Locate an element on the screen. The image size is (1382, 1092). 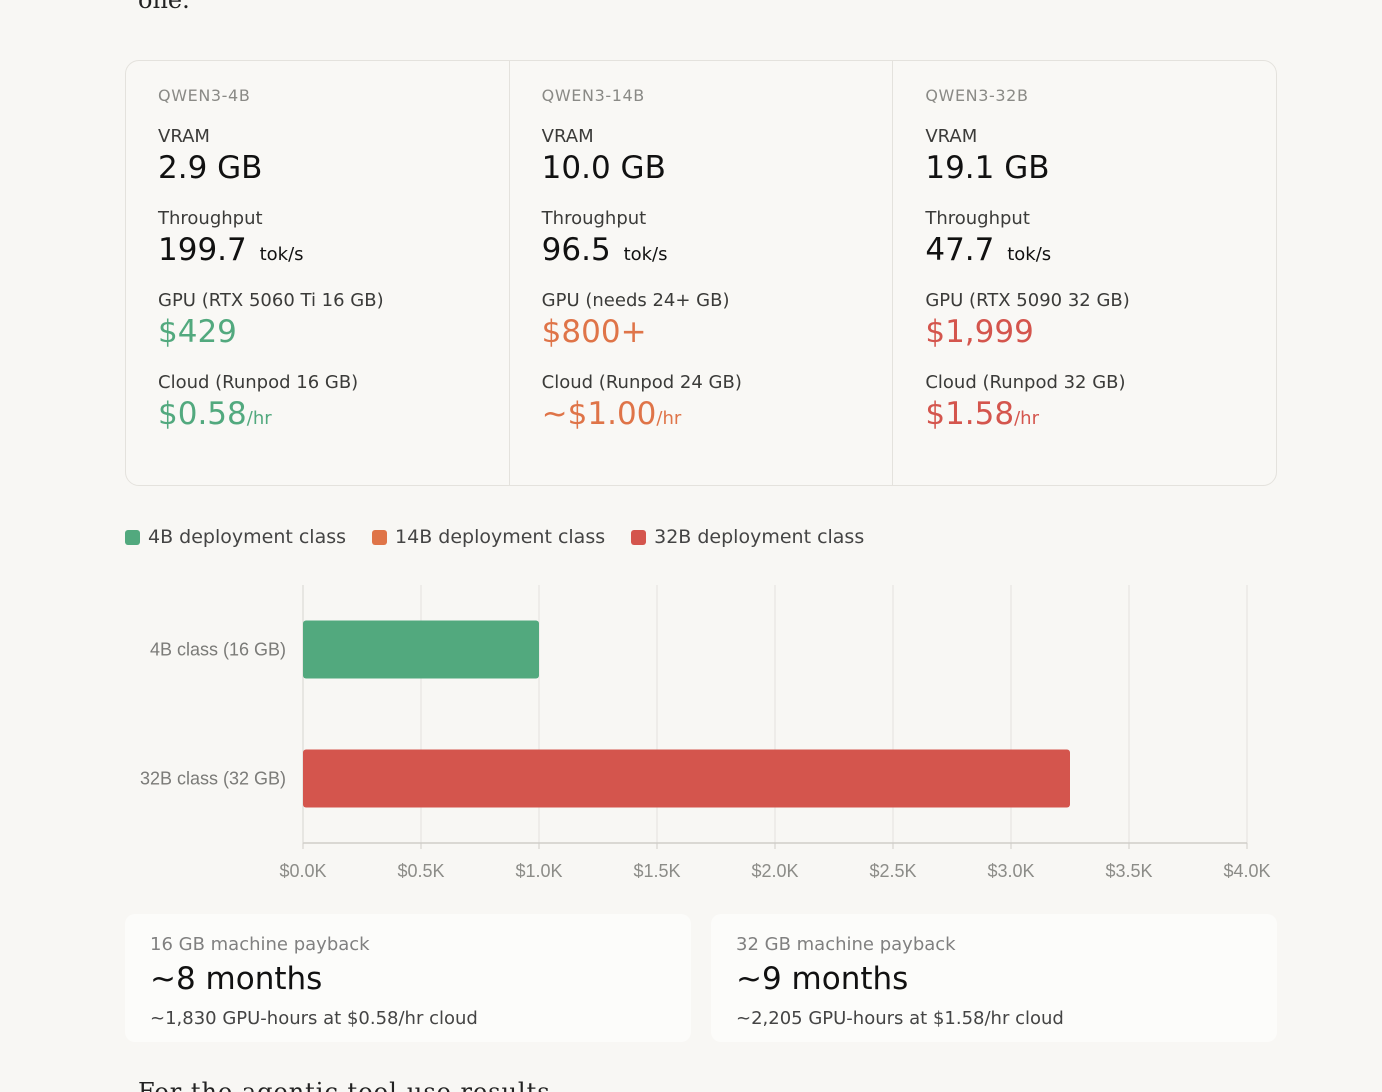
throughput-value-row: 47.7 tok/s is located at coordinates (1100, 250).